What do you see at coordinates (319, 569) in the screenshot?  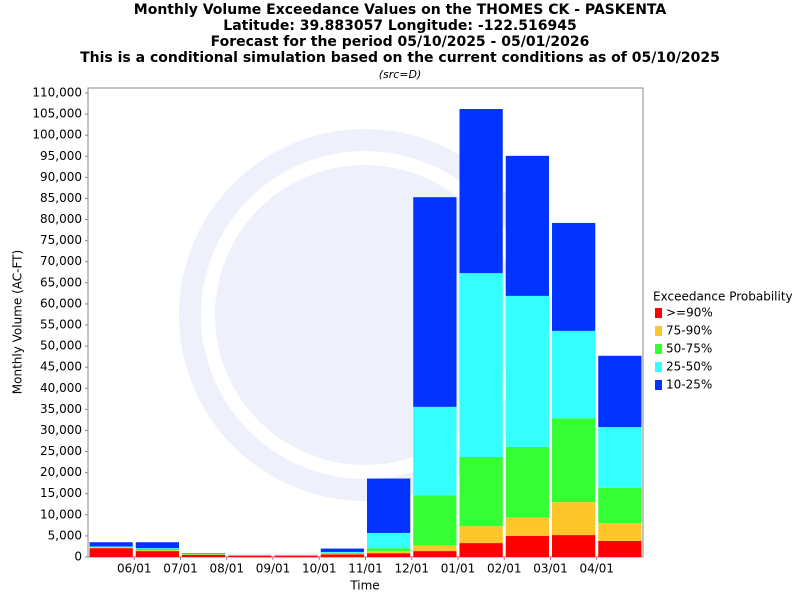 I see `x-tick-label: 10/01` at bounding box center [319, 569].